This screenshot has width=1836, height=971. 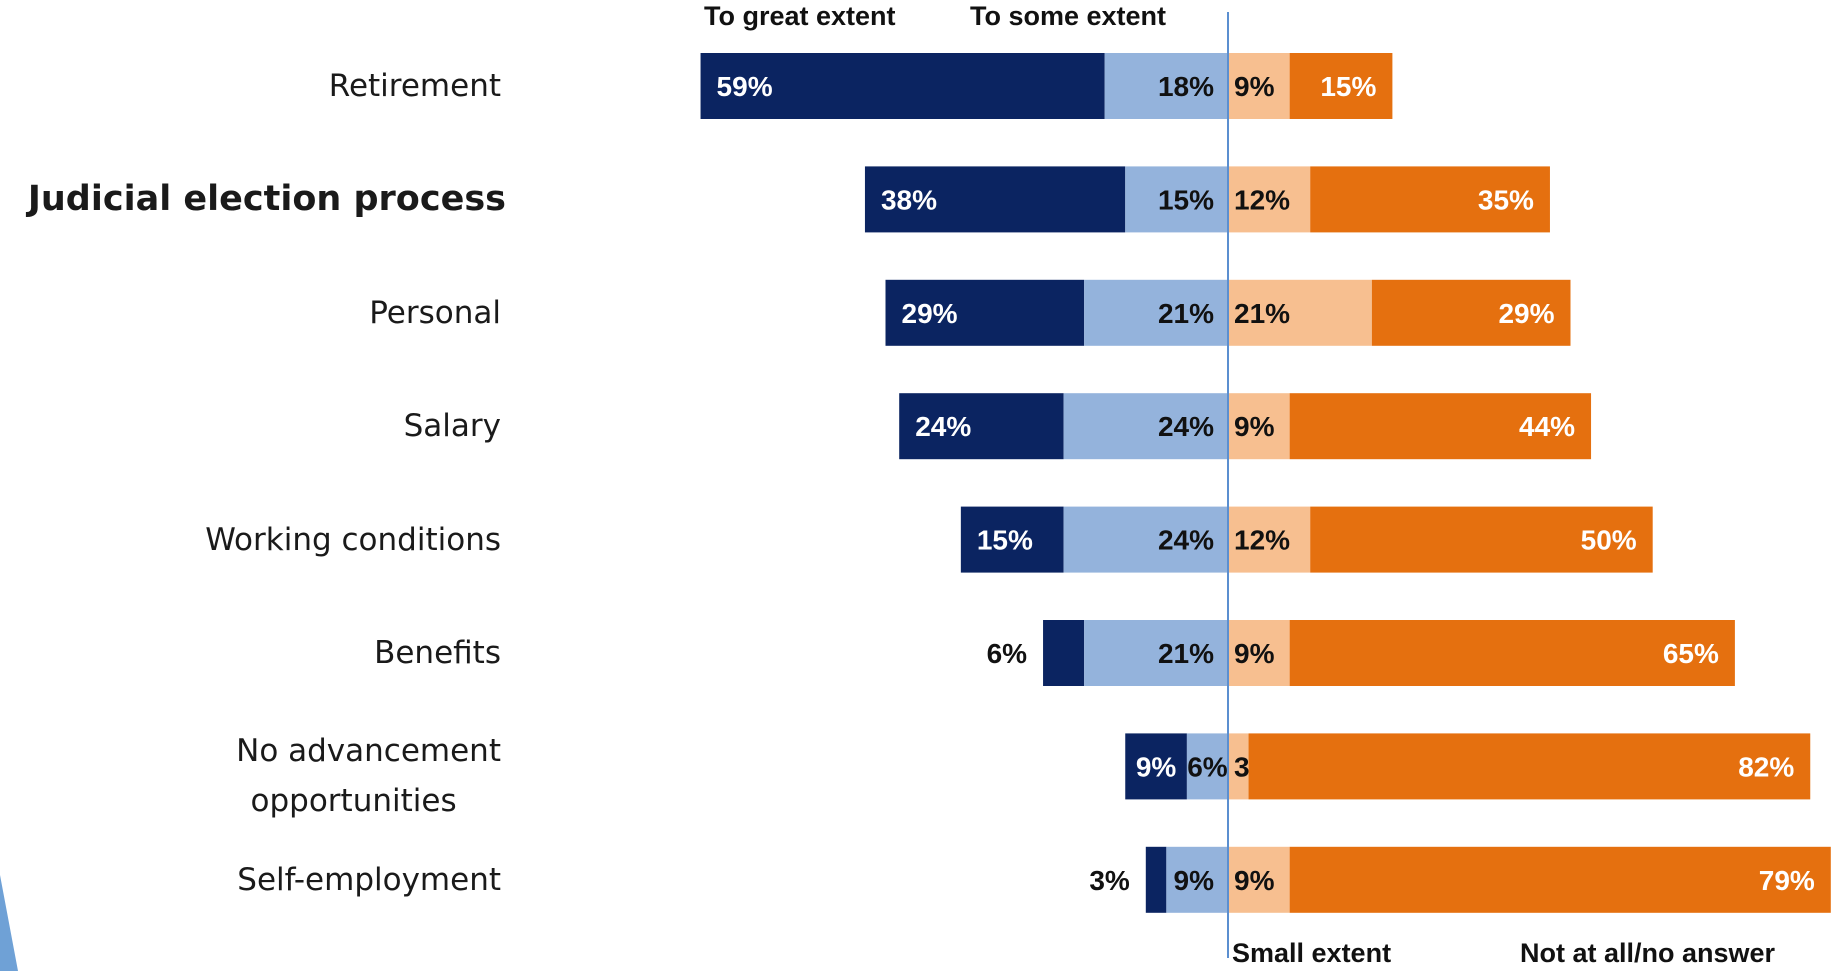 I want to click on bar-to-great-extent-no-advancement-opportunities, so click(x=1156, y=766).